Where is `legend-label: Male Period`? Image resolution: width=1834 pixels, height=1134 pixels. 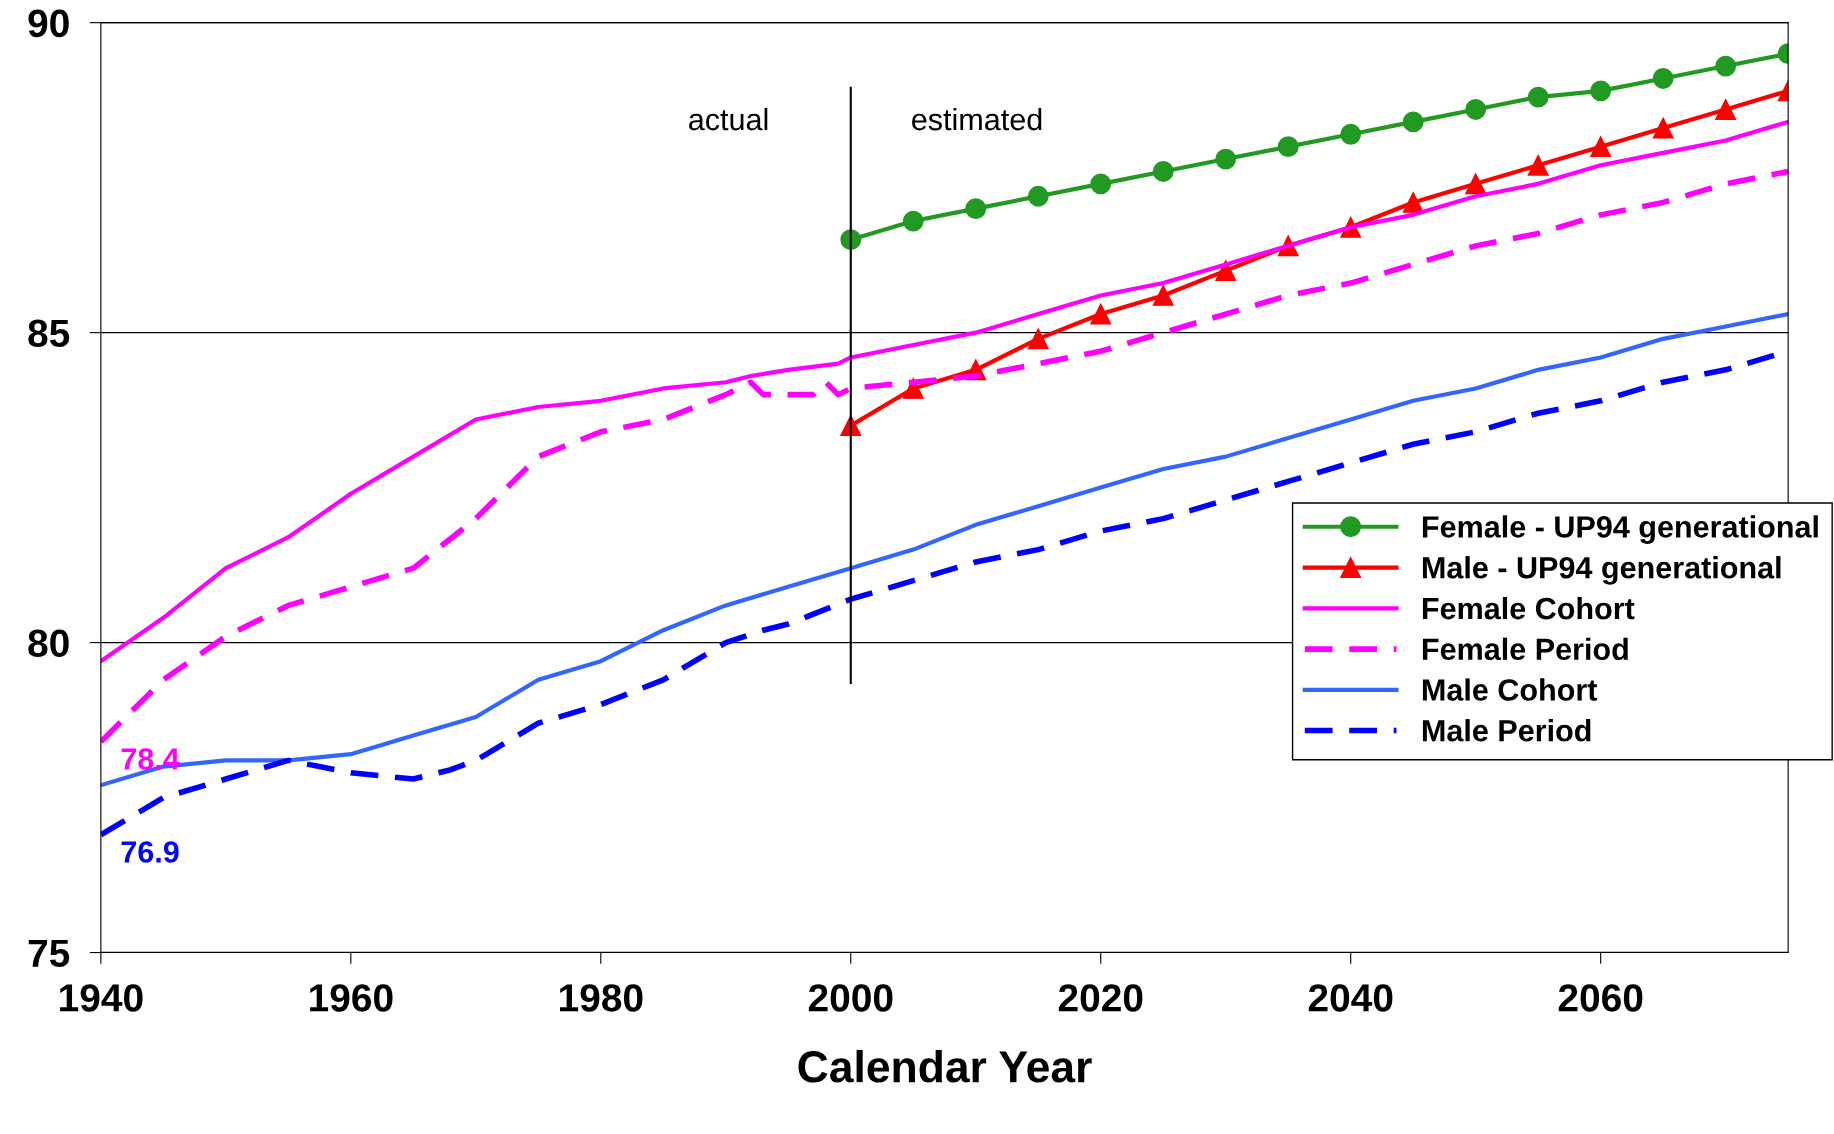
legend-label: Male Period is located at coordinates (1506, 730).